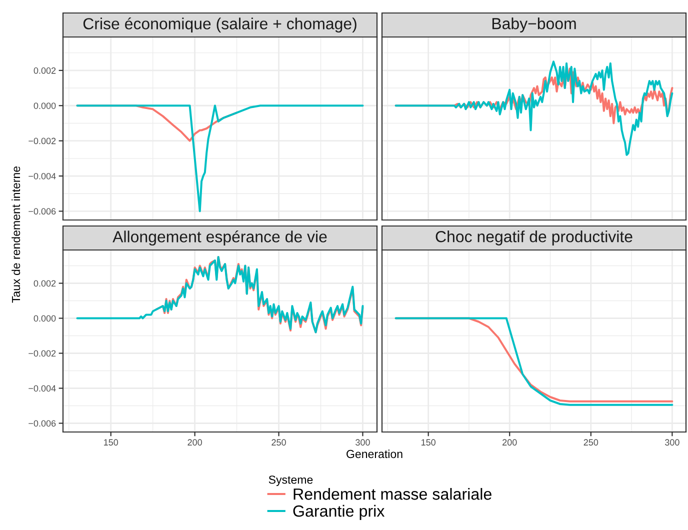 This screenshot has width=688, height=530. I want to click on y-axis-title: Taux de rendement interne, so click(16, 234).